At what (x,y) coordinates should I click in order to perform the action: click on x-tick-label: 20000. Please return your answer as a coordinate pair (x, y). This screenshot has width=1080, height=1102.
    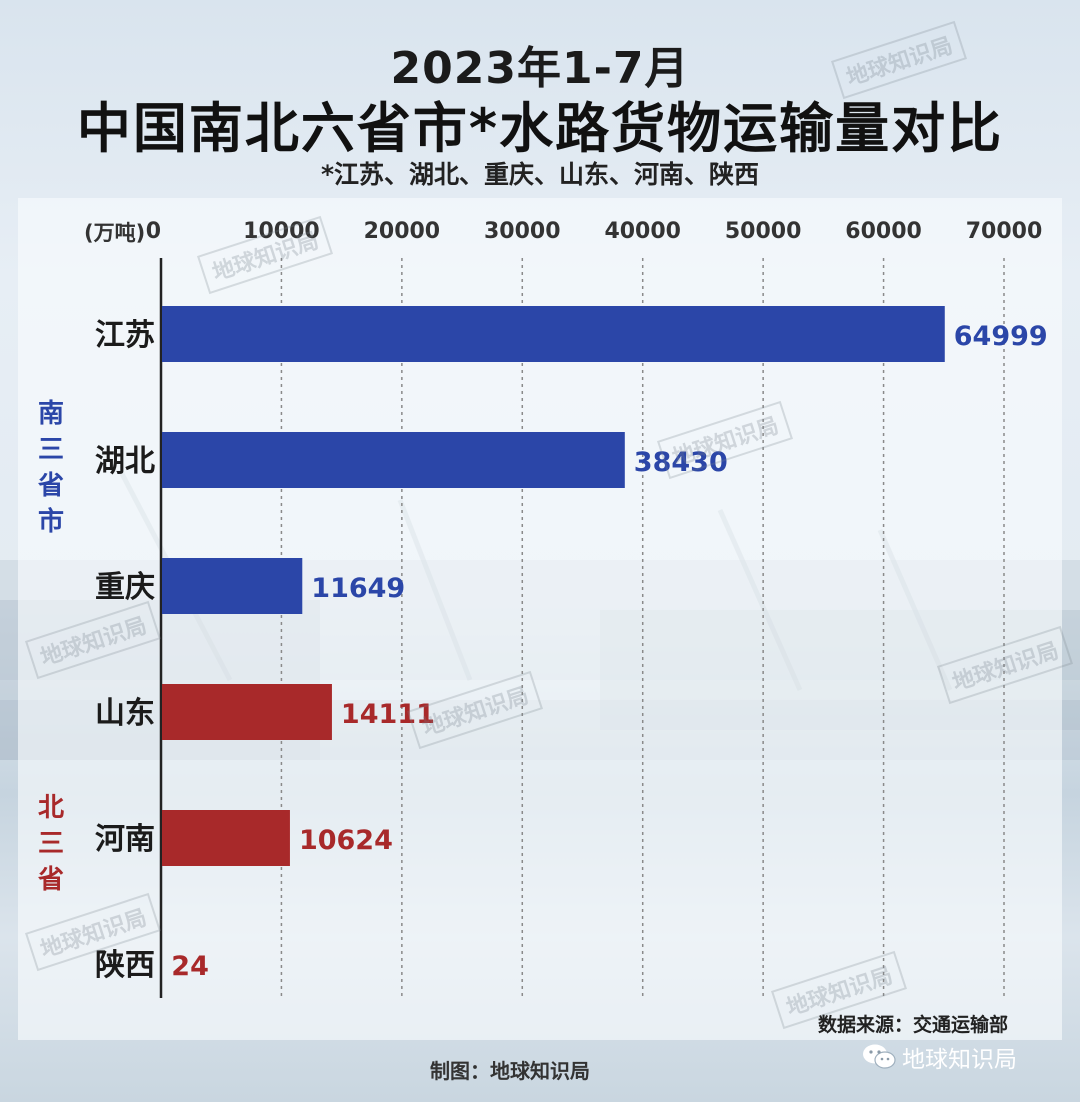
    Looking at the image, I should click on (402, 231).